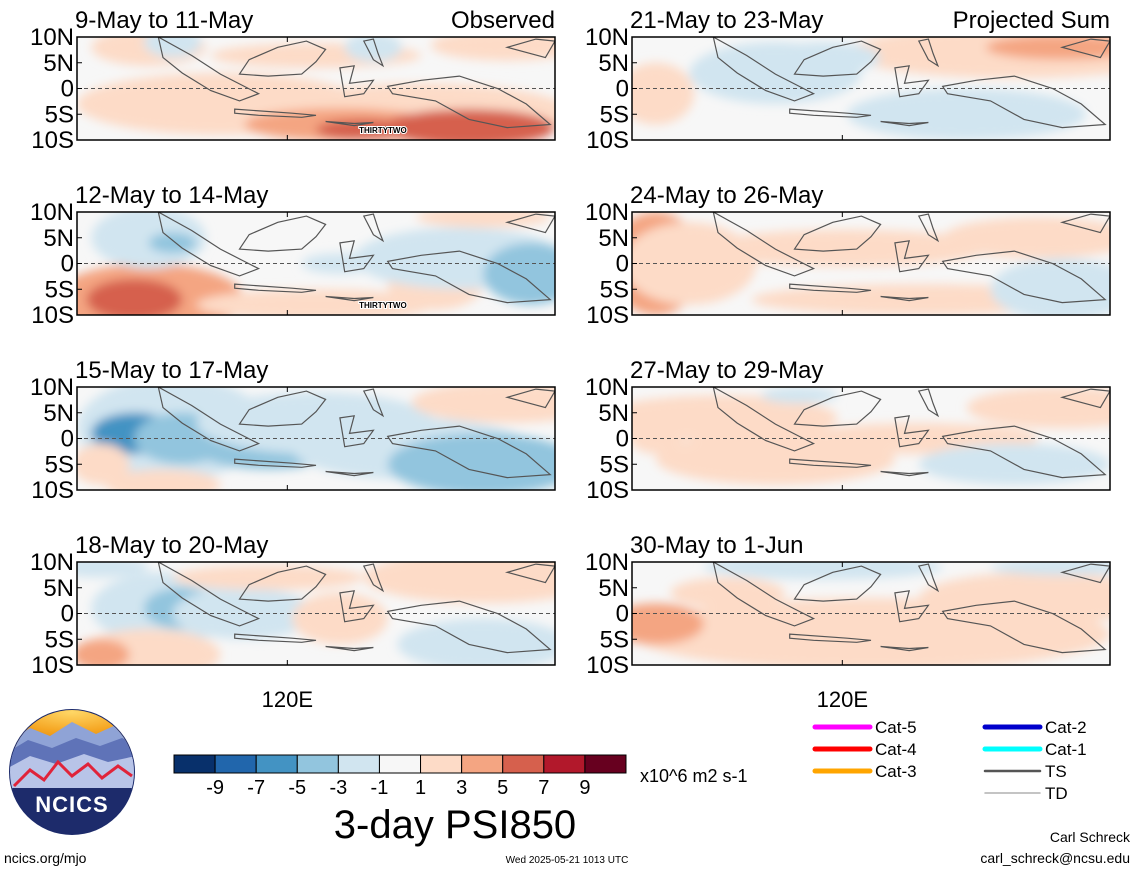 This screenshot has width=1135, height=873. What do you see at coordinates (1031, 20) in the screenshot?
I see `column-label: Projected Sum` at bounding box center [1031, 20].